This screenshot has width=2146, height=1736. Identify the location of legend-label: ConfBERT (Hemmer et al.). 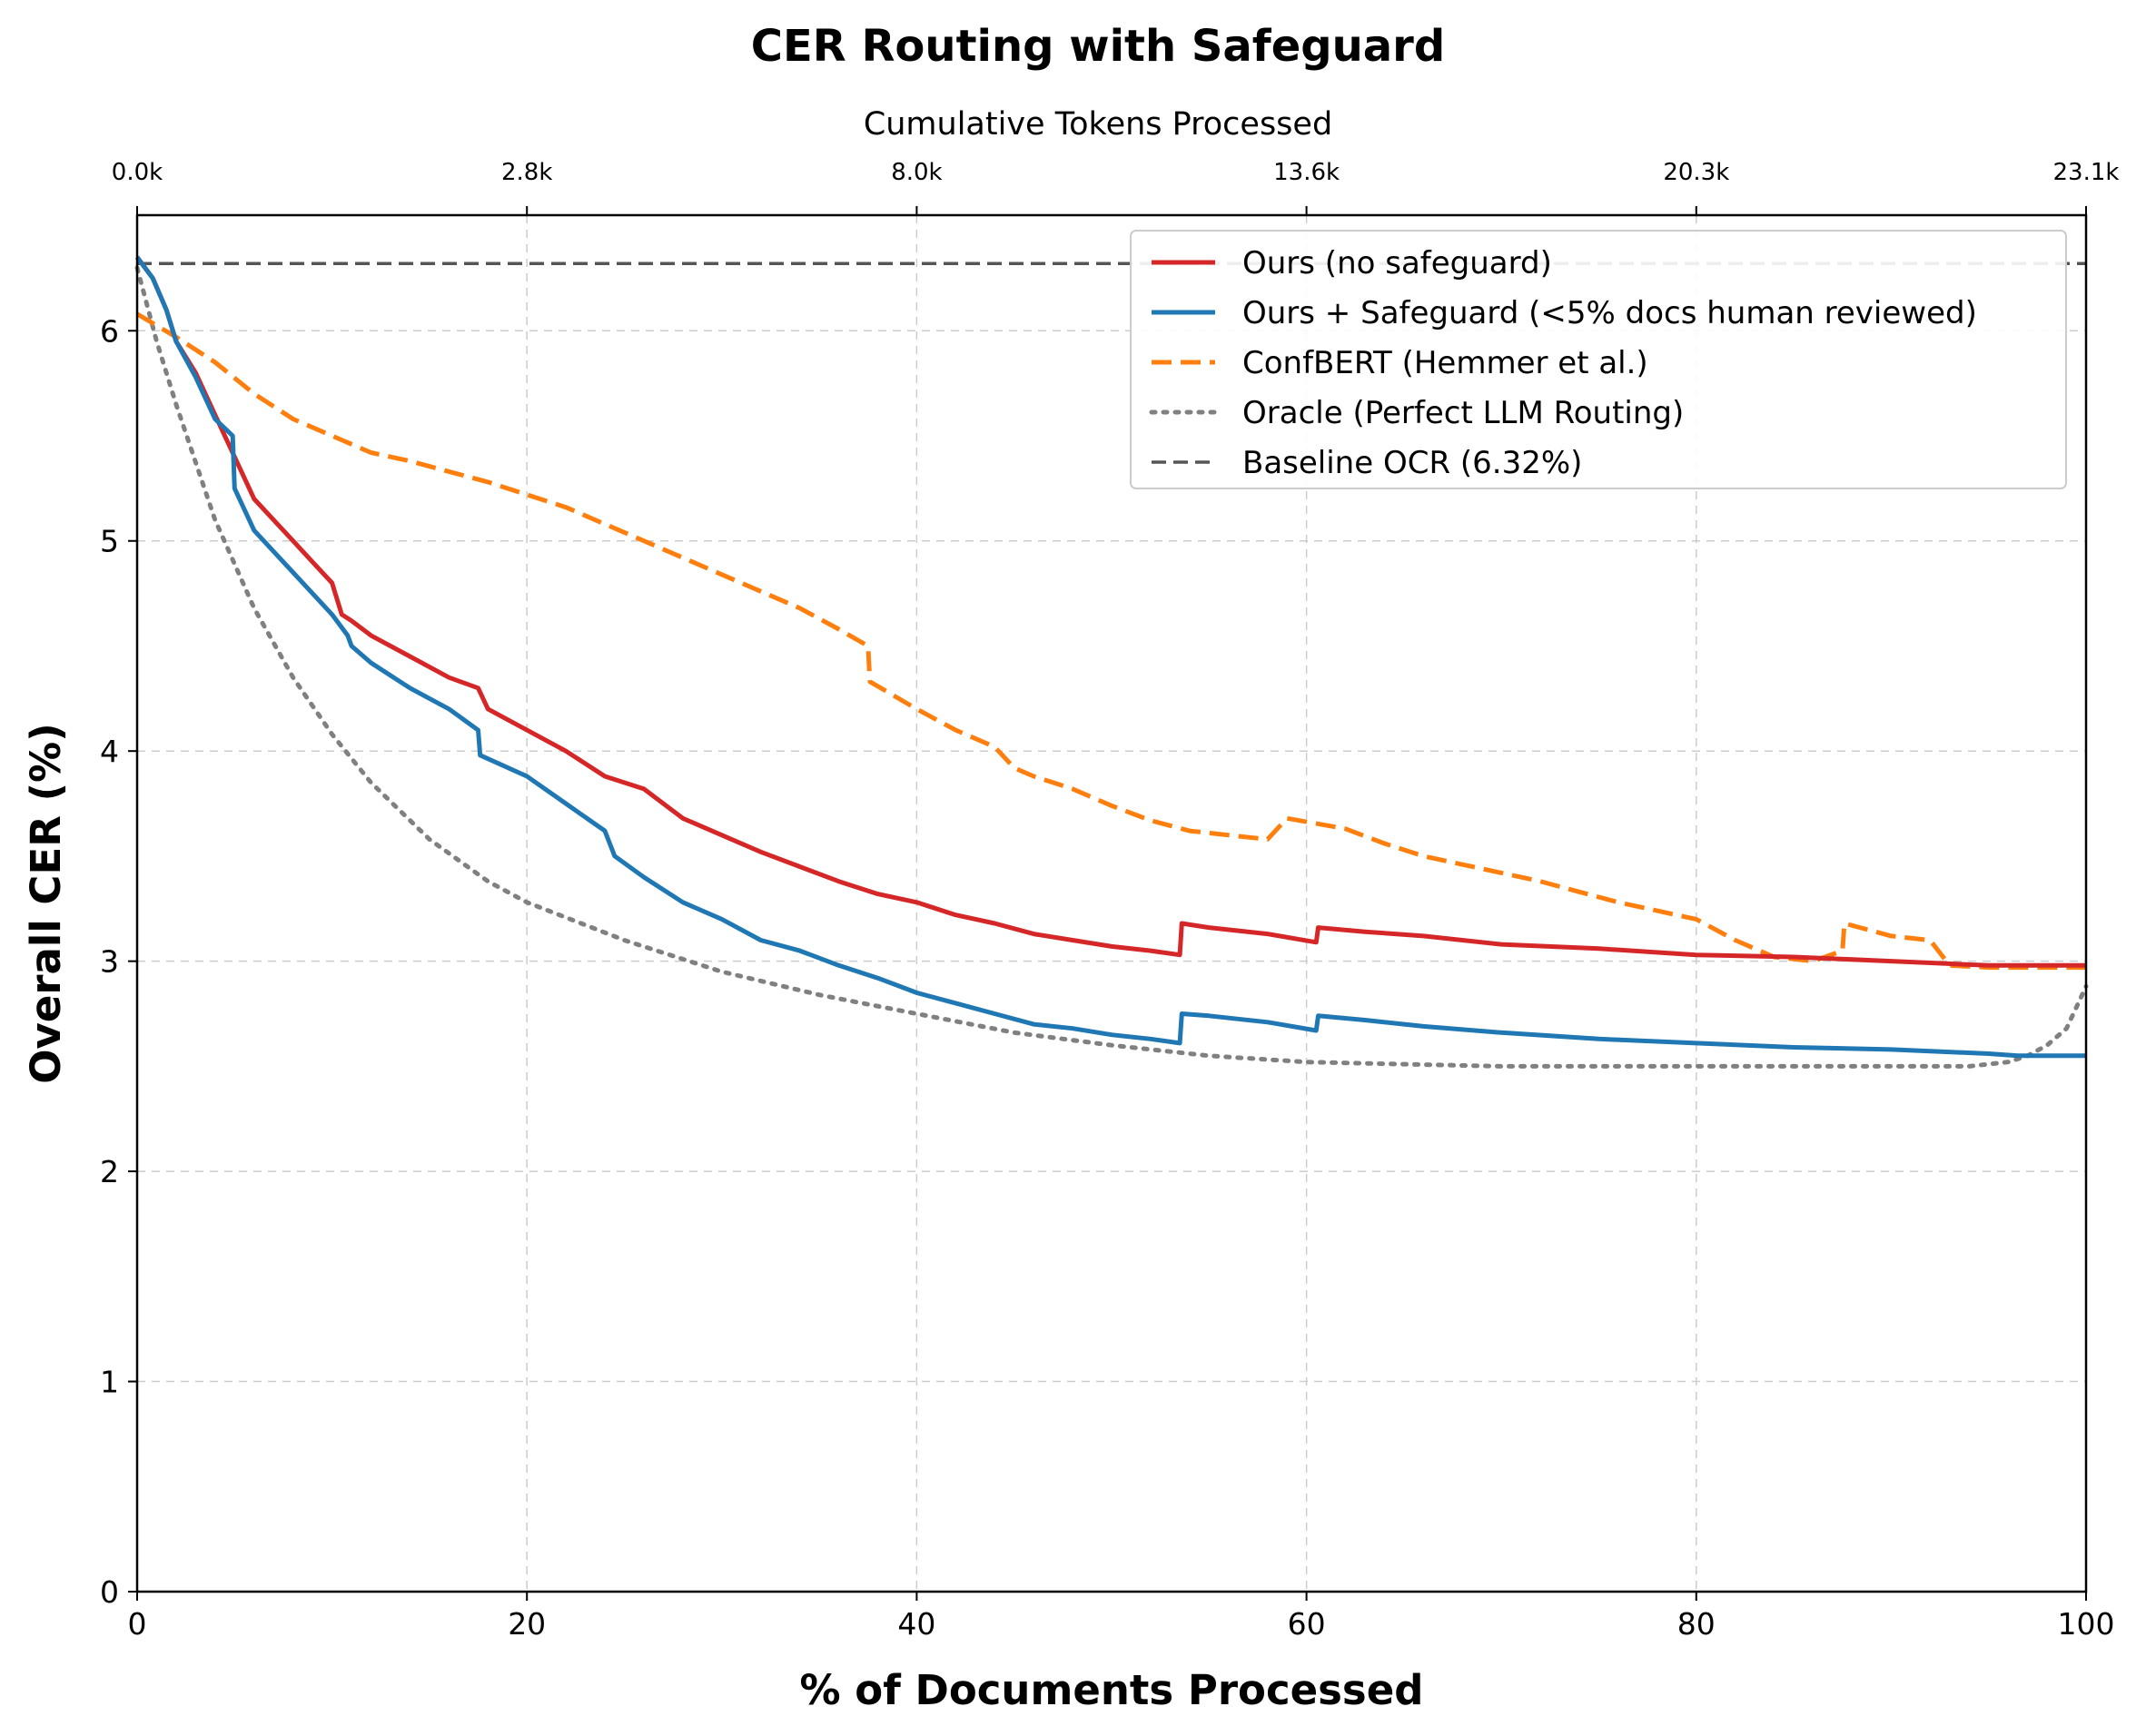
(1445, 363).